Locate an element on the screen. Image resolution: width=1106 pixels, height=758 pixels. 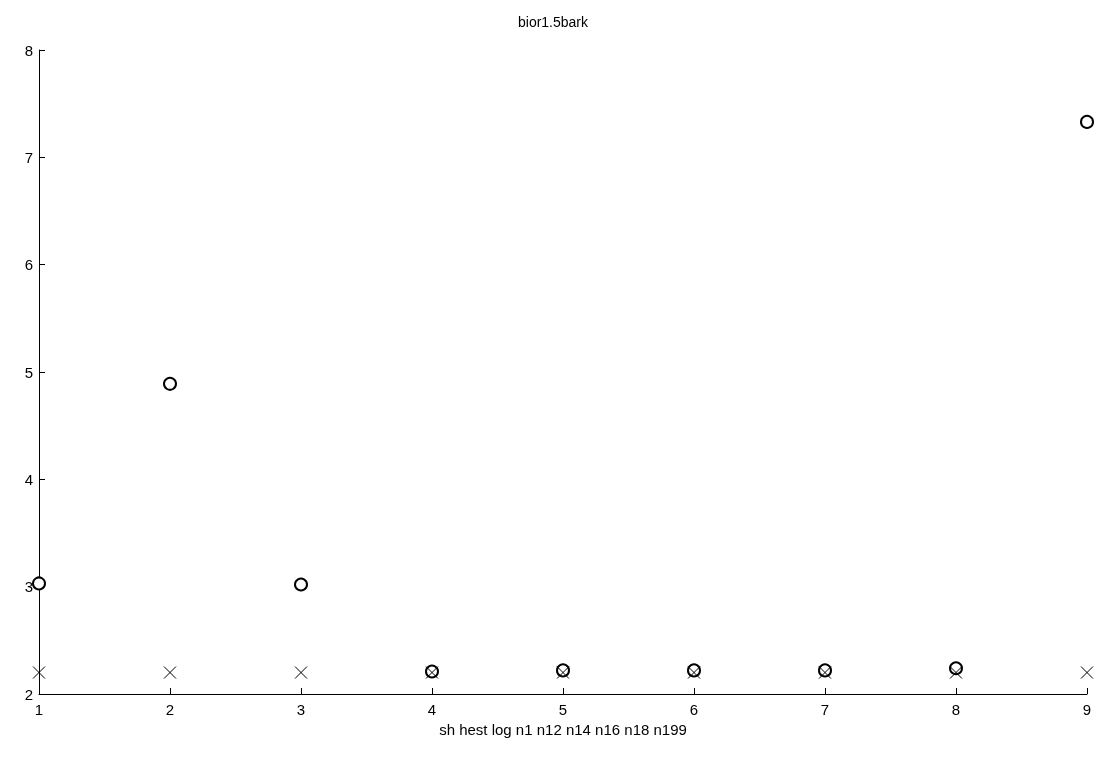
x-tick-label: 5 is located at coordinates (563, 709).